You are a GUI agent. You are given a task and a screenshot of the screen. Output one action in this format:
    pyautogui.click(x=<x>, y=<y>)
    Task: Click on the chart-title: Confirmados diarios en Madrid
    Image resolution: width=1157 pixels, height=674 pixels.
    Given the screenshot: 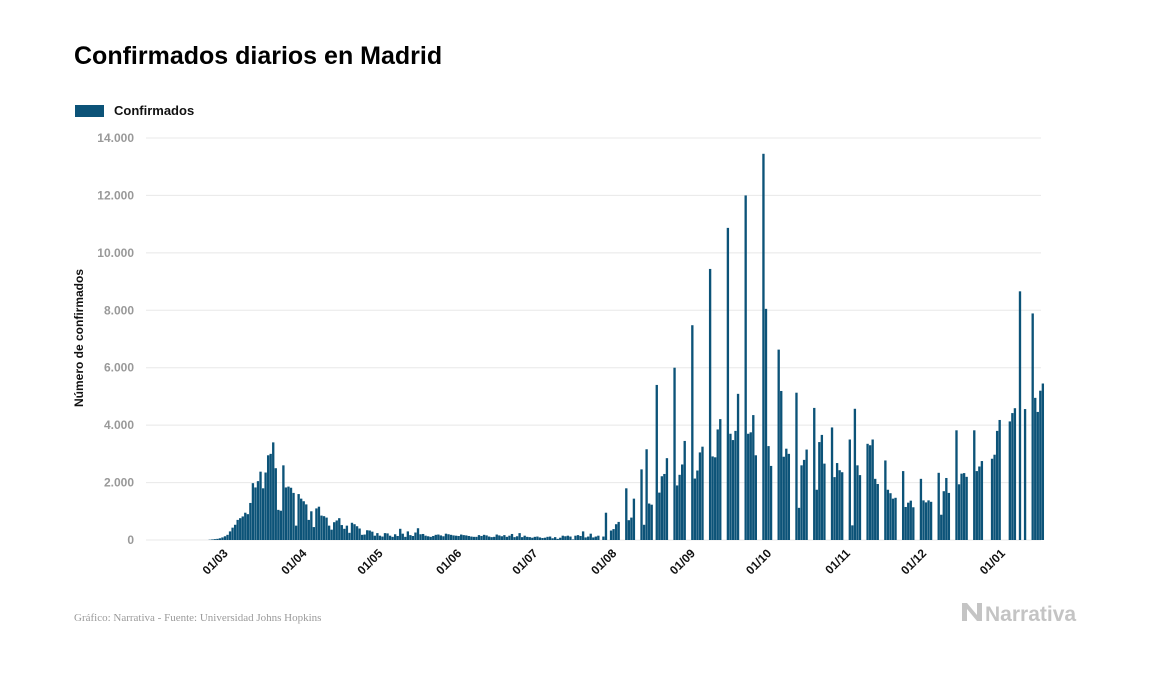 What is the action you would take?
    pyautogui.click(x=258, y=56)
    